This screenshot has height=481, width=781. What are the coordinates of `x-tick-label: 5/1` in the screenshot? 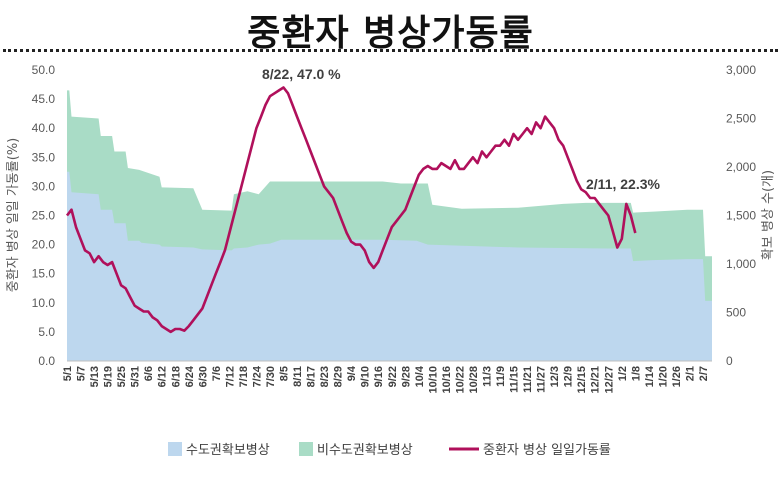 It's located at (68, 373).